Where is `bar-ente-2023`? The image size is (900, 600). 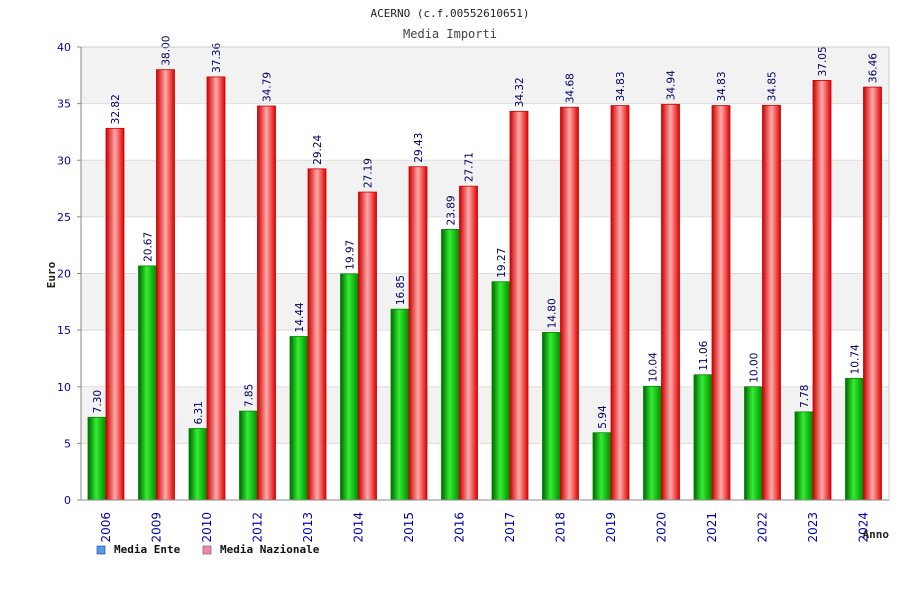 bar-ente-2023 is located at coordinates (804, 456).